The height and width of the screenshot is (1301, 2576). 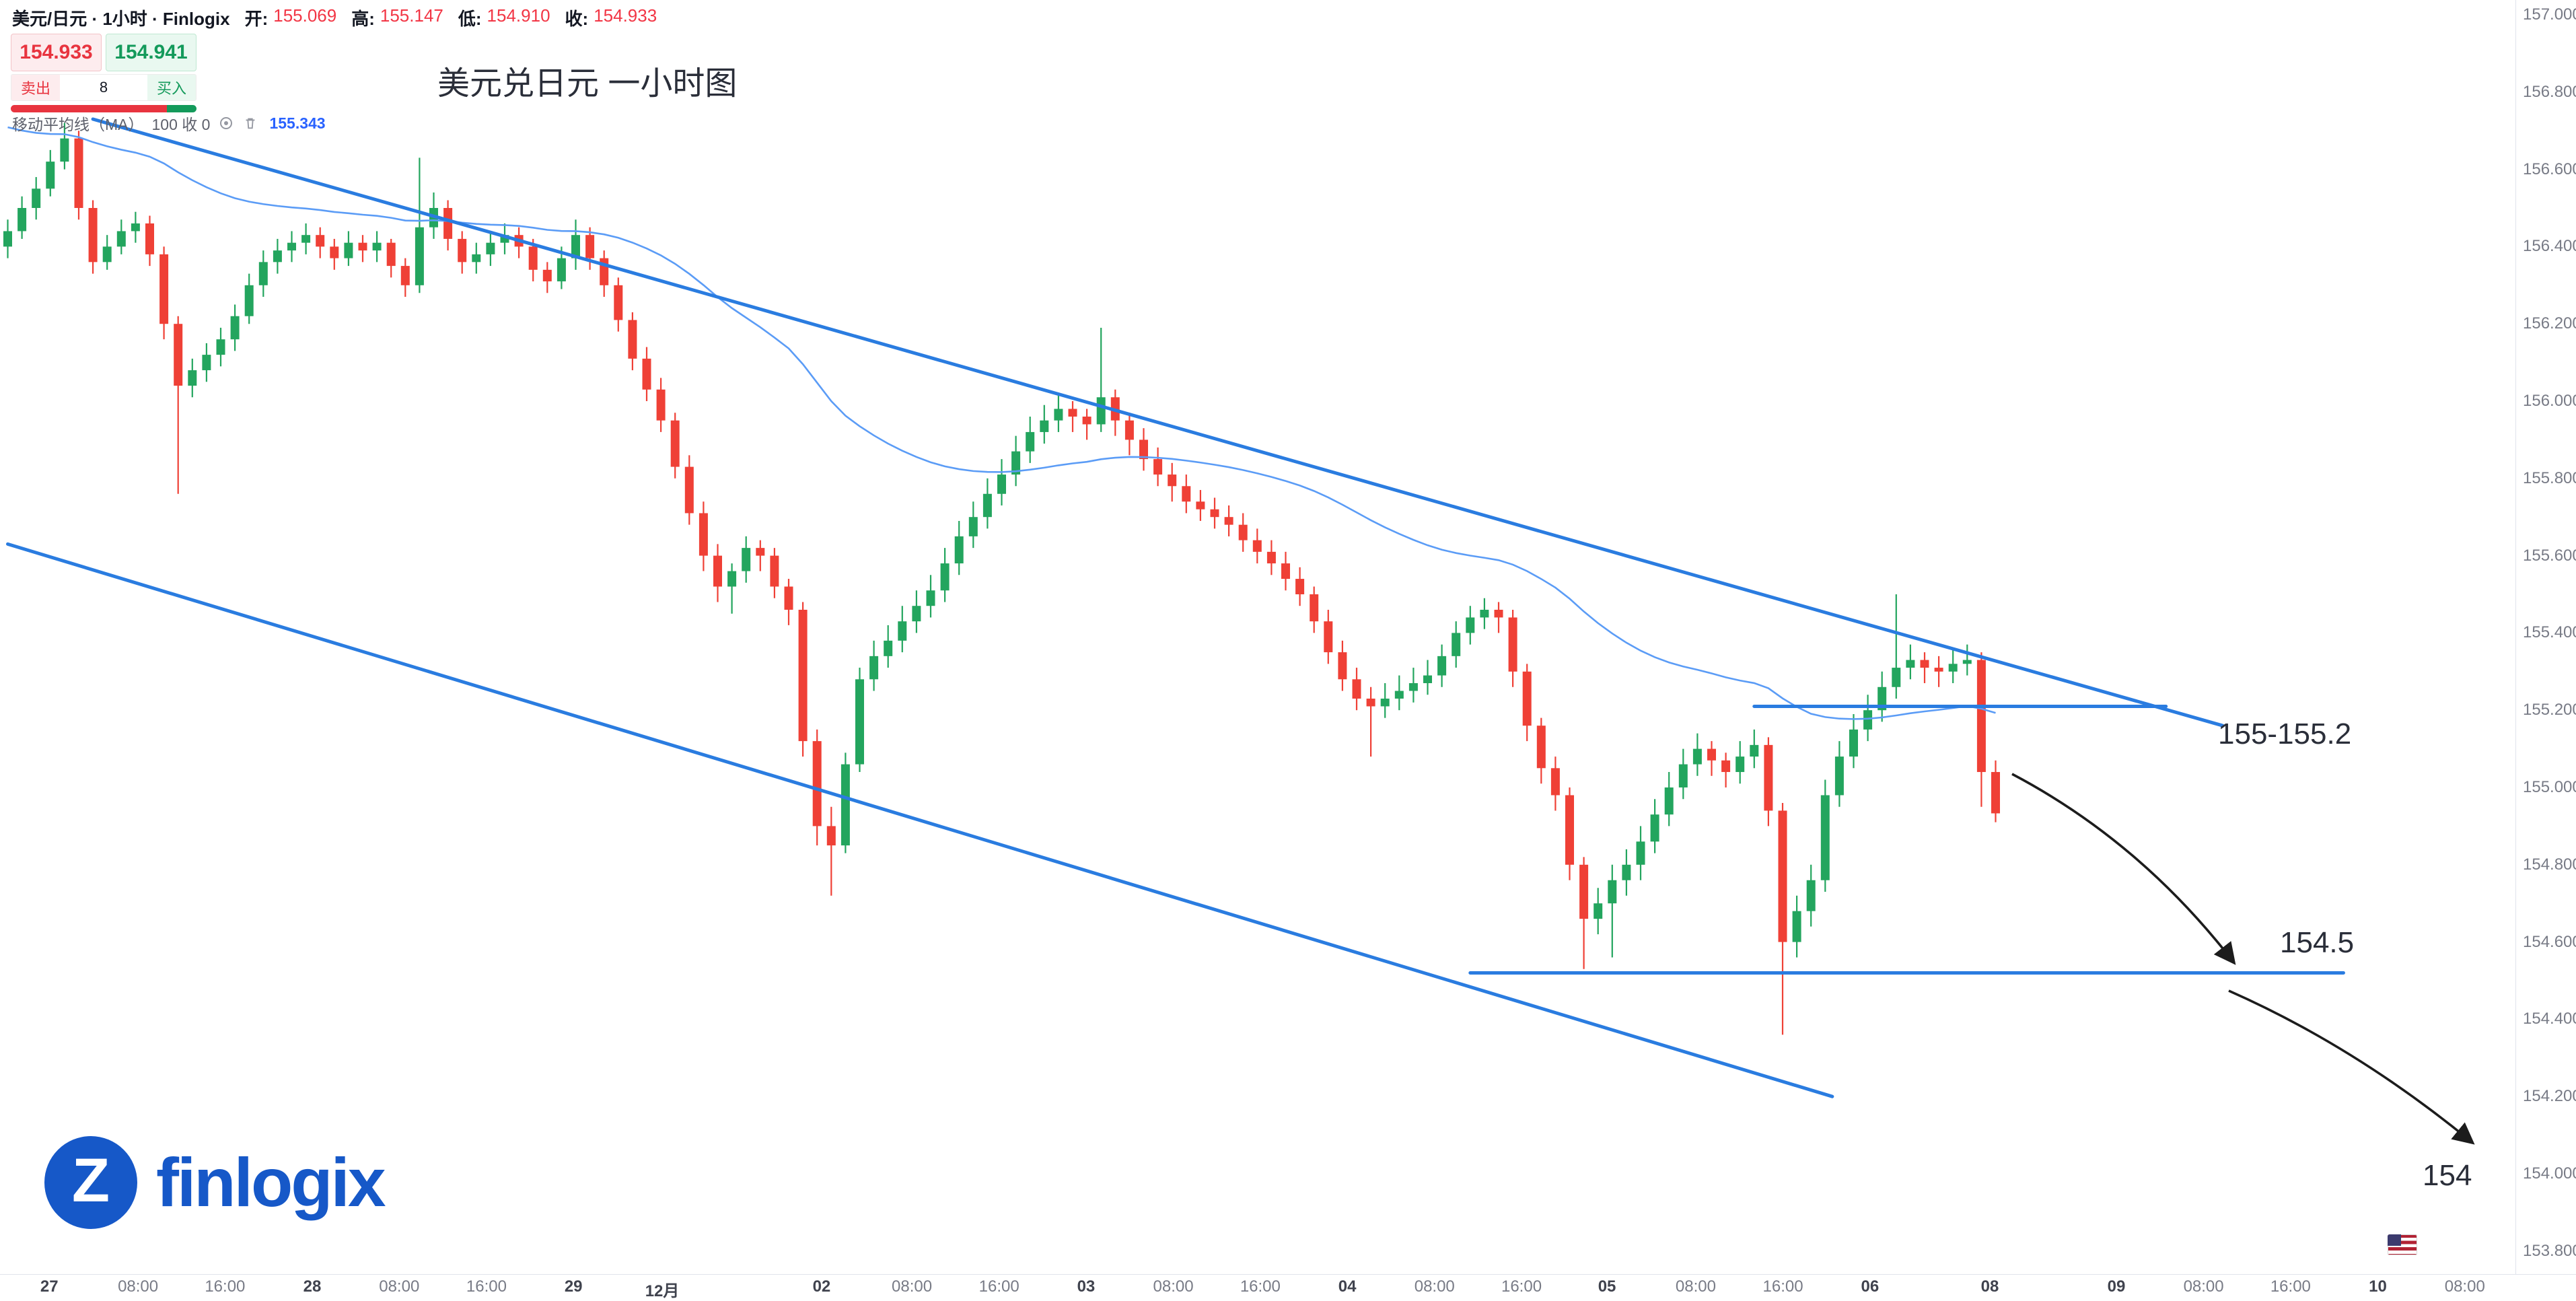 What do you see at coordinates (2549, 14) in the screenshot?
I see `price-axis-label: 157.000` at bounding box center [2549, 14].